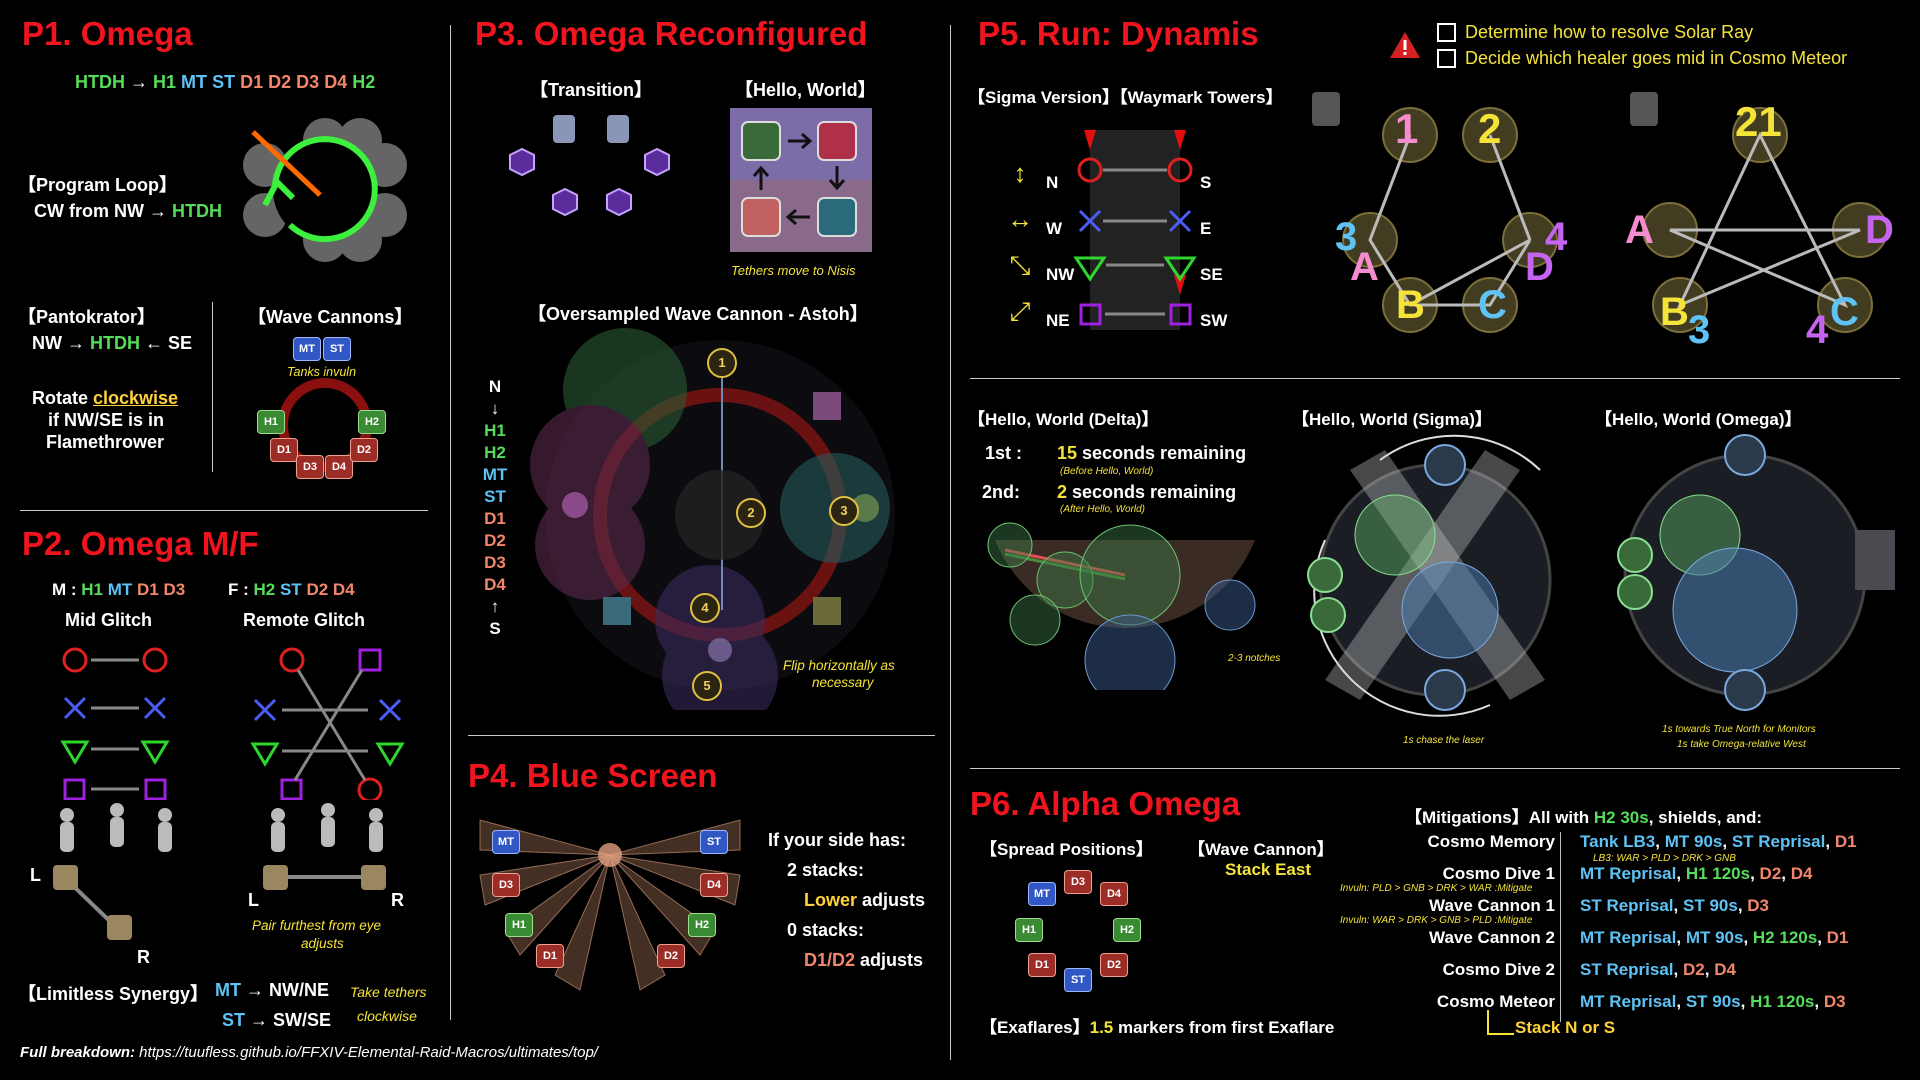 Image resolution: width=1920 pixels, height=1080 pixels. I want to click on divider-p3-p5, so click(950, 542).